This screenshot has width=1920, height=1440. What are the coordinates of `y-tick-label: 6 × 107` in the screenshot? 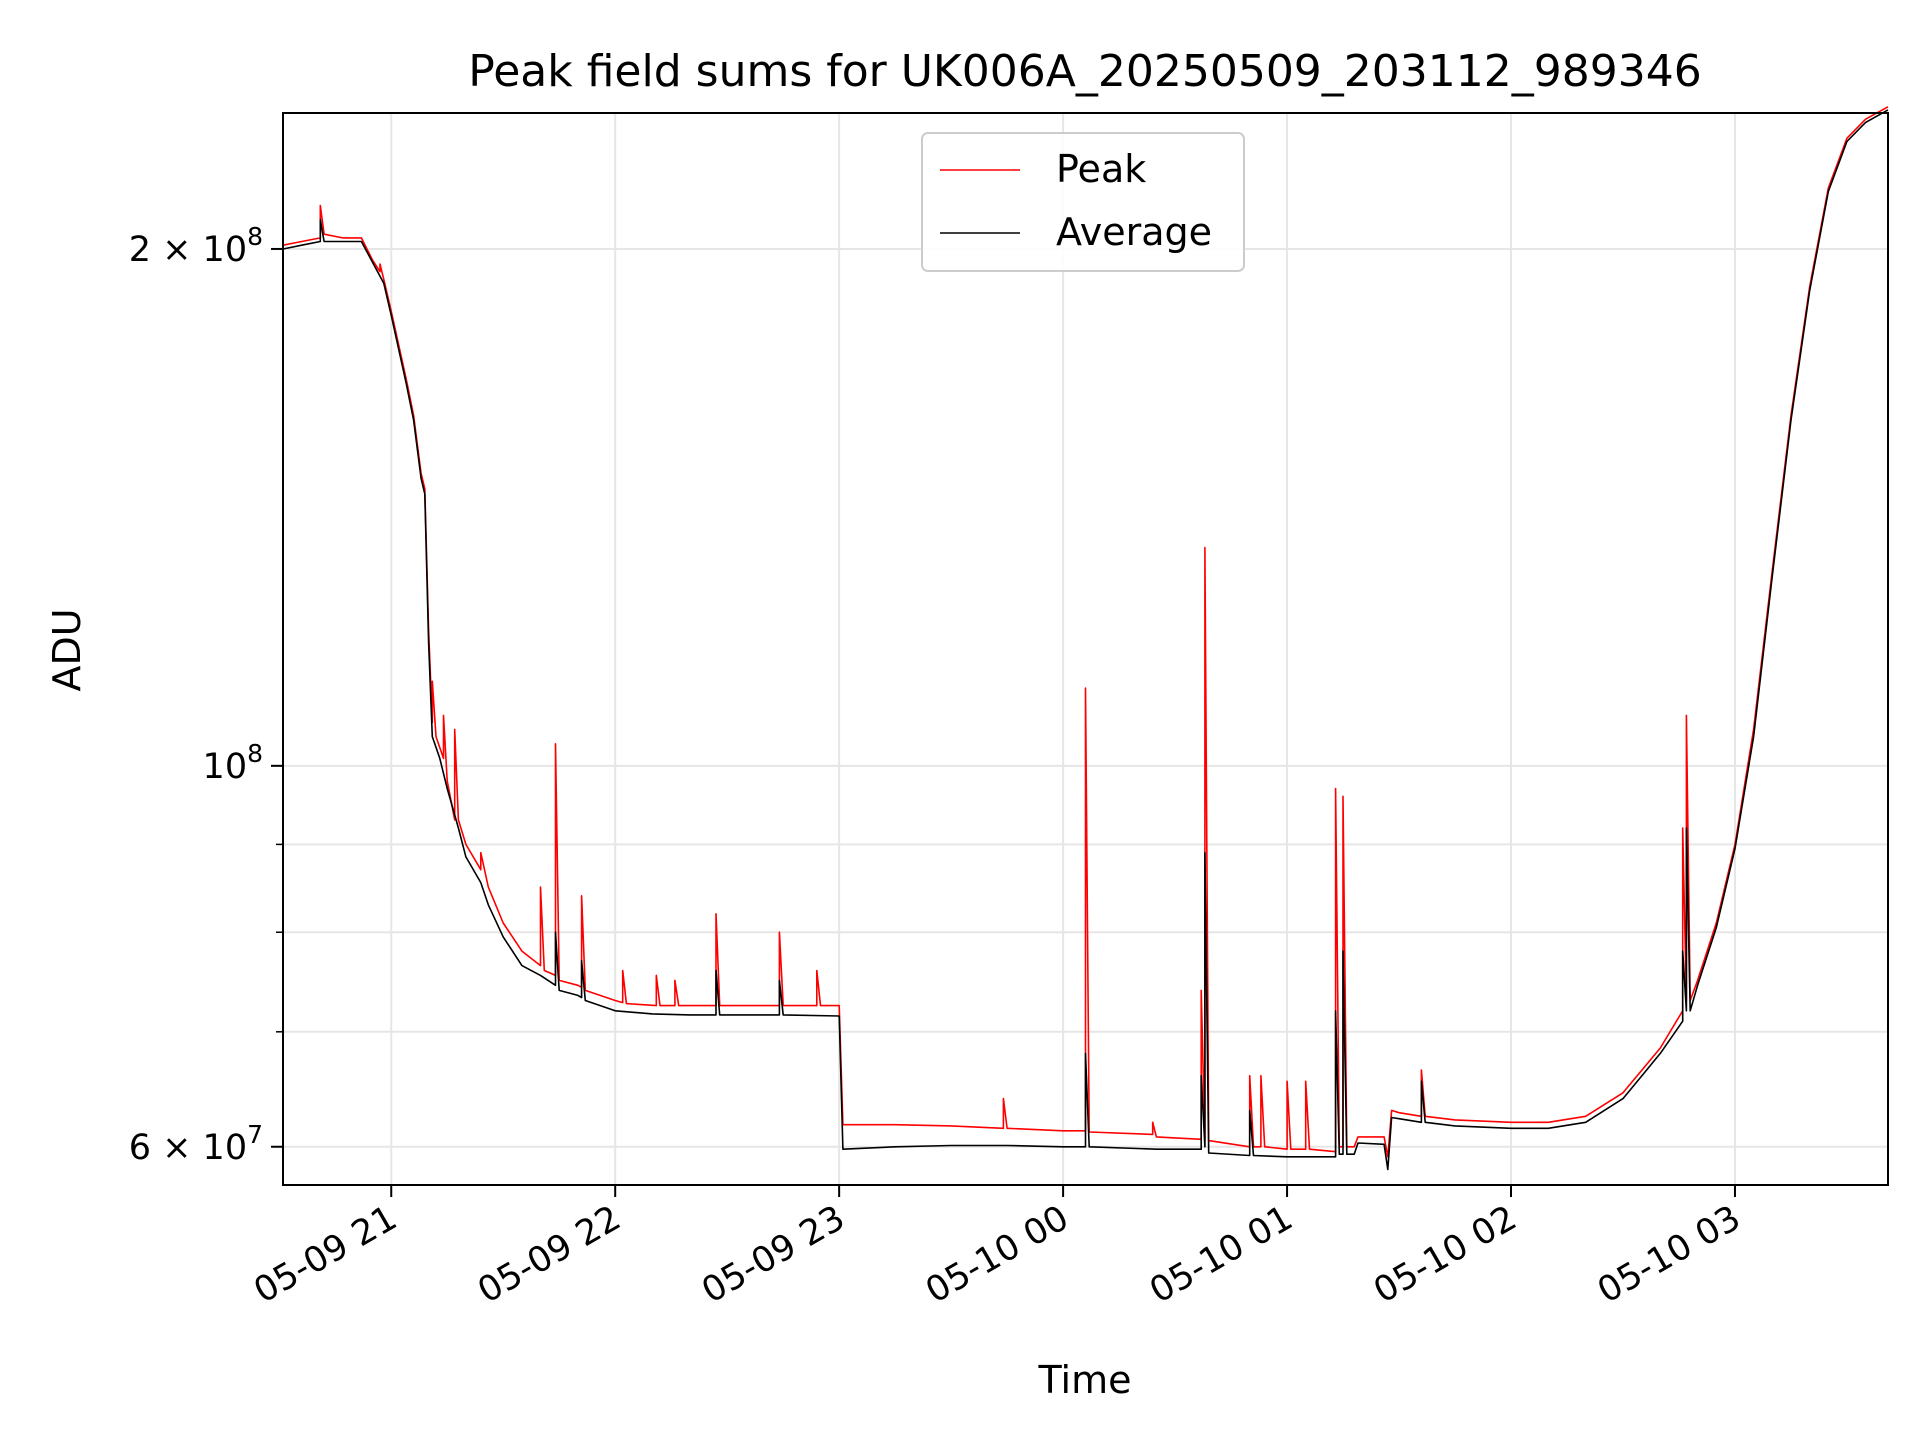 It's located at (196, 1144).